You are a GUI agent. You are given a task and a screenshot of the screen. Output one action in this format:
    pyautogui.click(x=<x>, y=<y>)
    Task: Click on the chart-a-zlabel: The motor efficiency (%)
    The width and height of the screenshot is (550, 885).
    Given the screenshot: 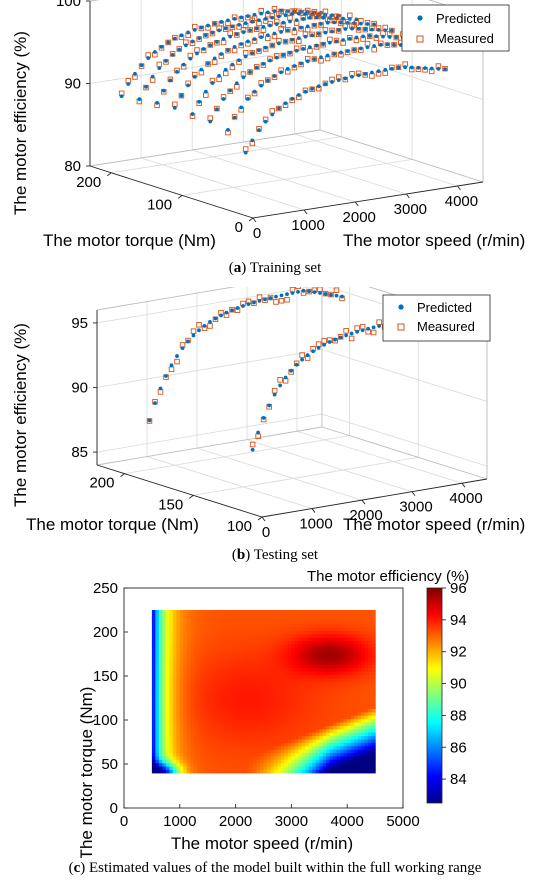 What is the action you would take?
    pyautogui.click(x=20, y=123)
    